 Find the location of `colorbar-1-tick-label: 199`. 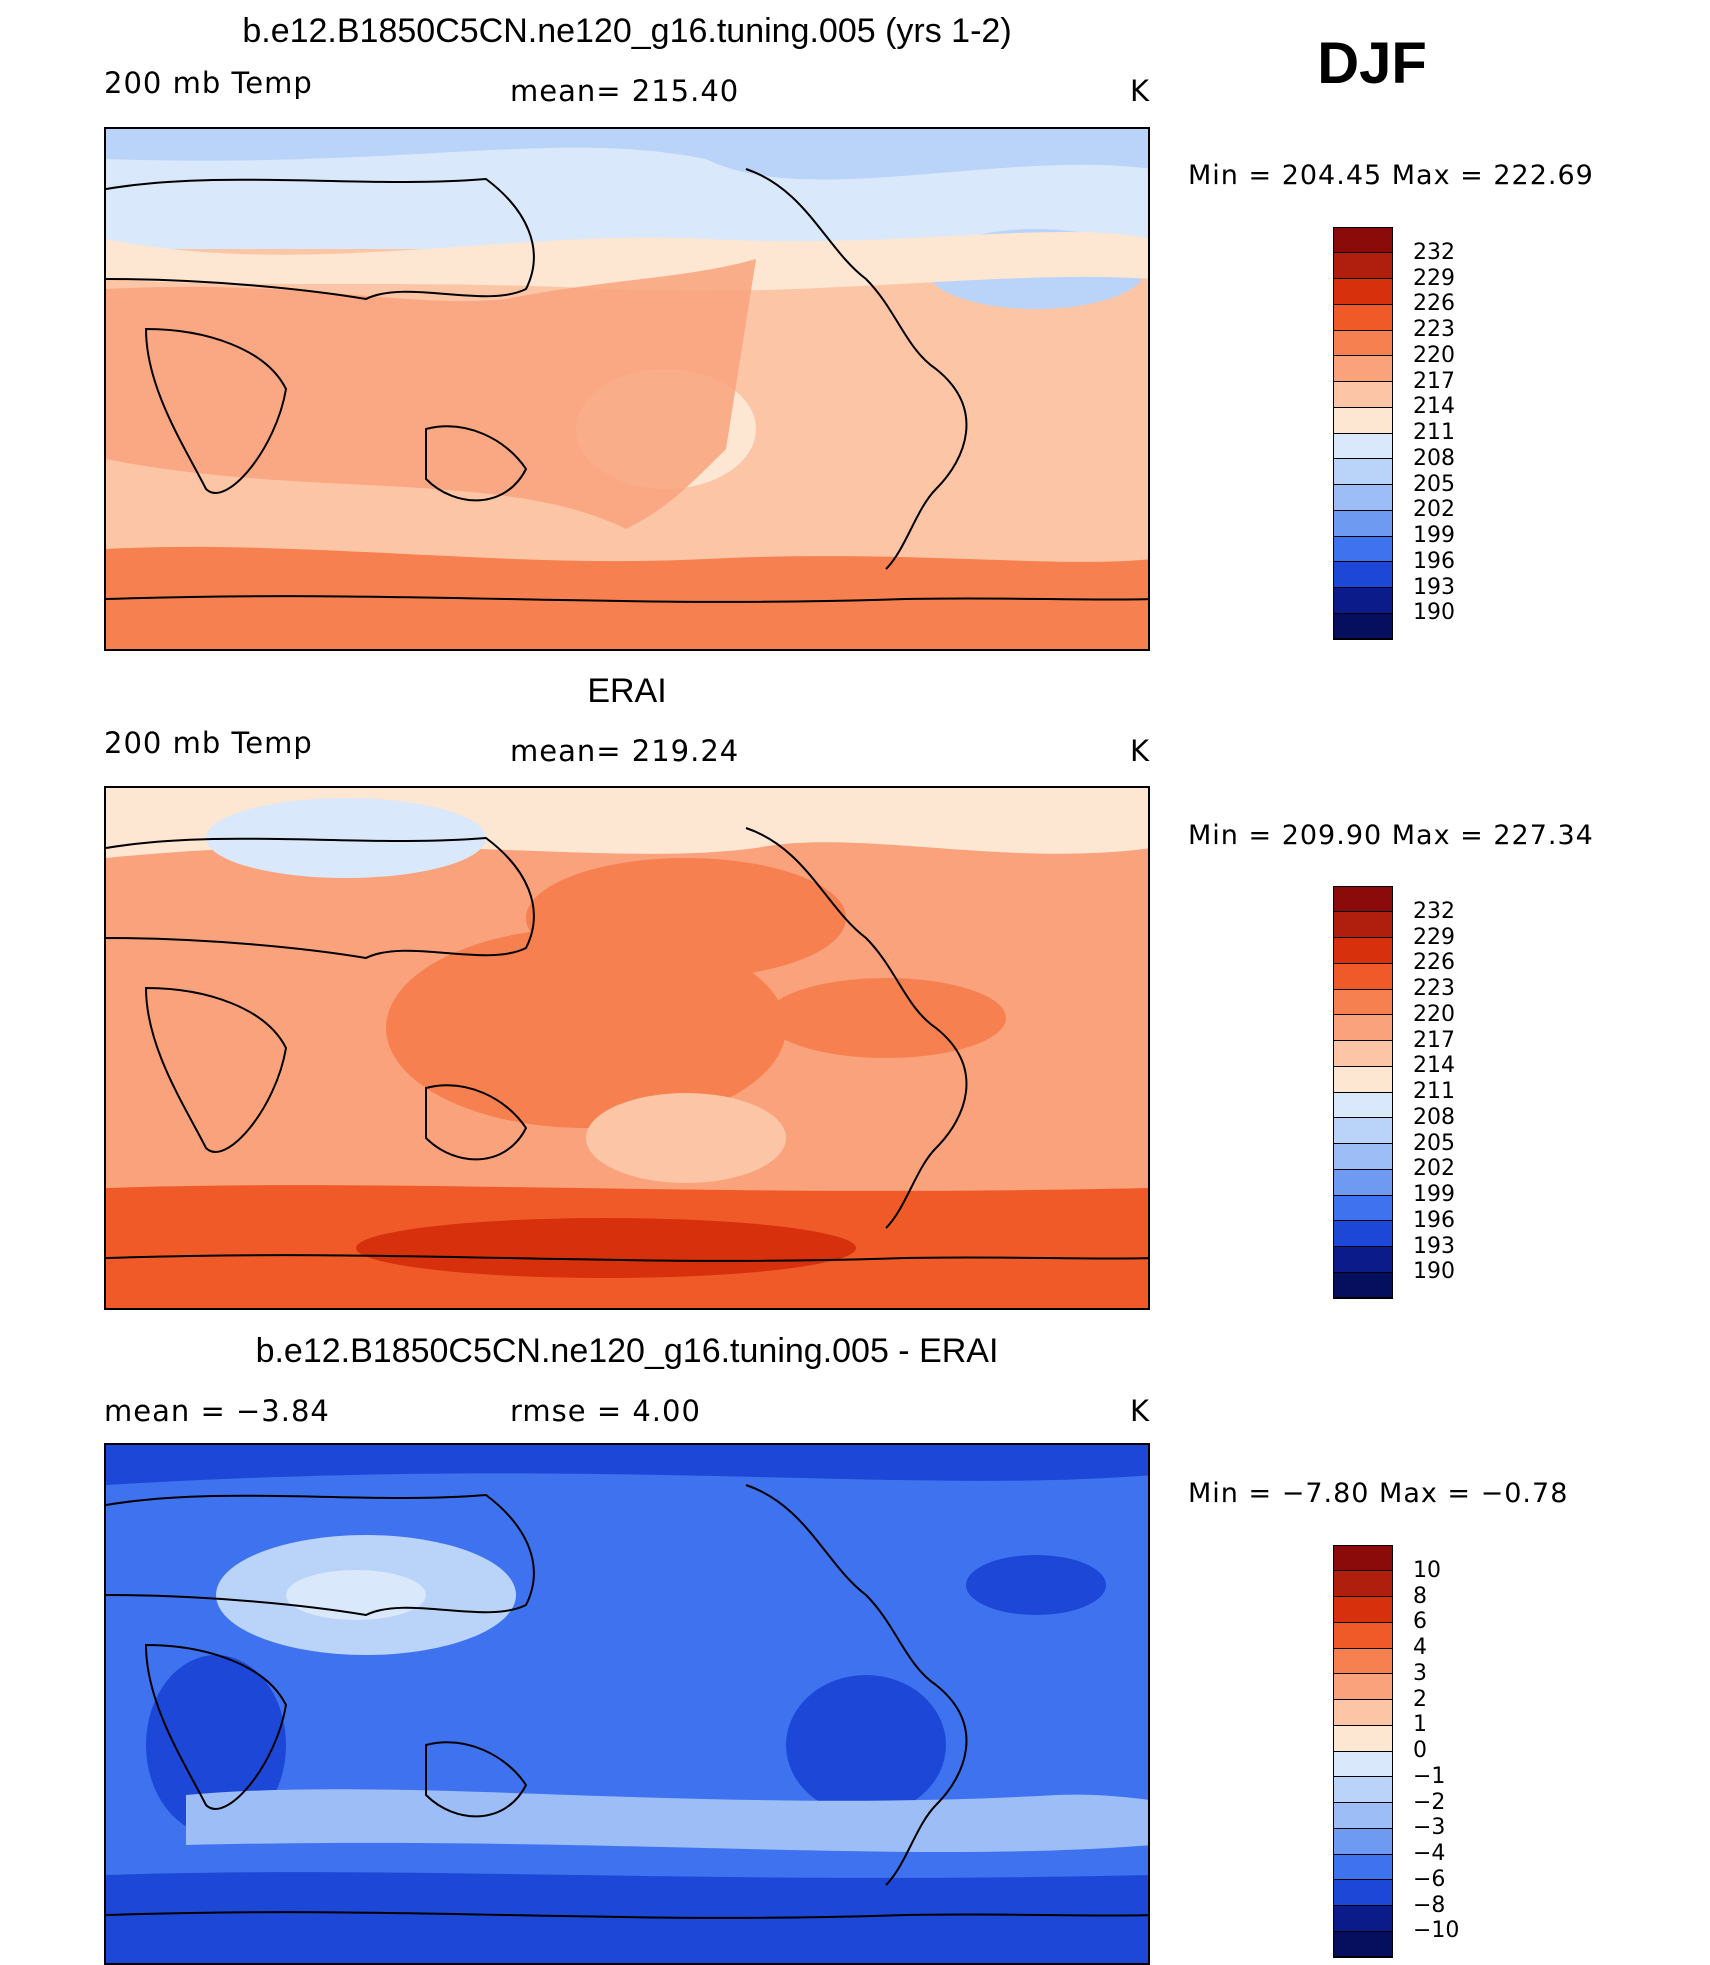

colorbar-1-tick-label: 199 is located at coordinates (1434, 535).